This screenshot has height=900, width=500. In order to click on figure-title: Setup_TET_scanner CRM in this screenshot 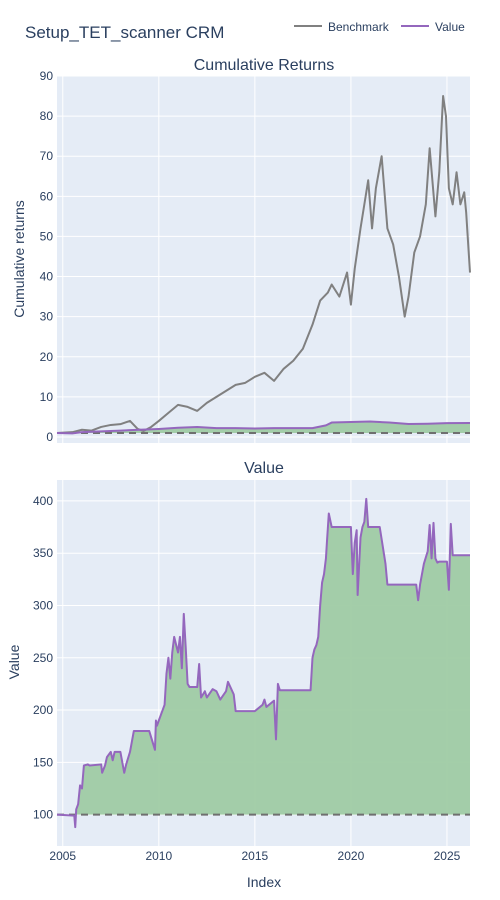, I will do `click(124, 32)`.